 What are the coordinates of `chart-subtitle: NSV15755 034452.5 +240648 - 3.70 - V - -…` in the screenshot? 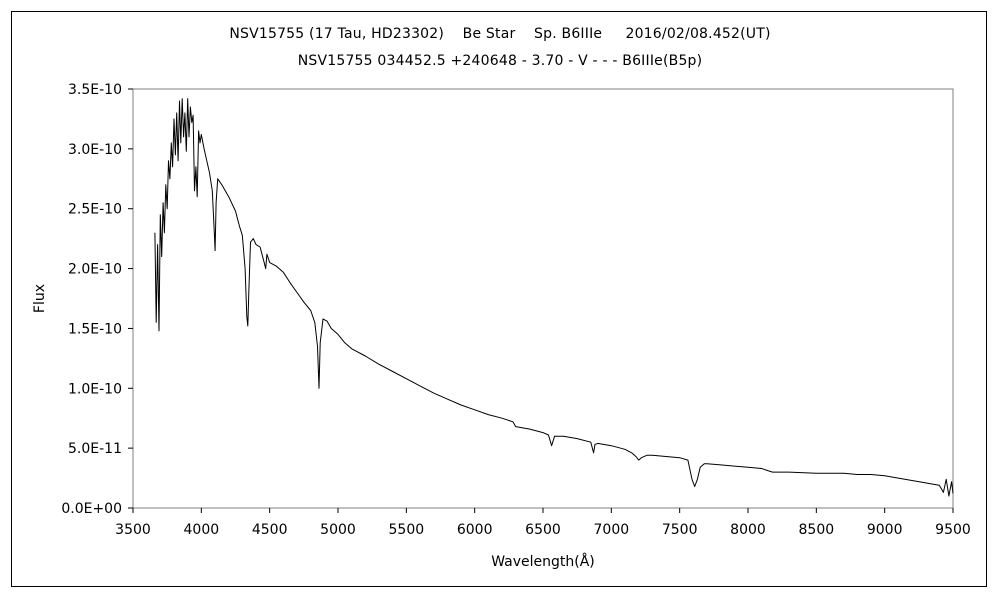 It's located at (500, 61).